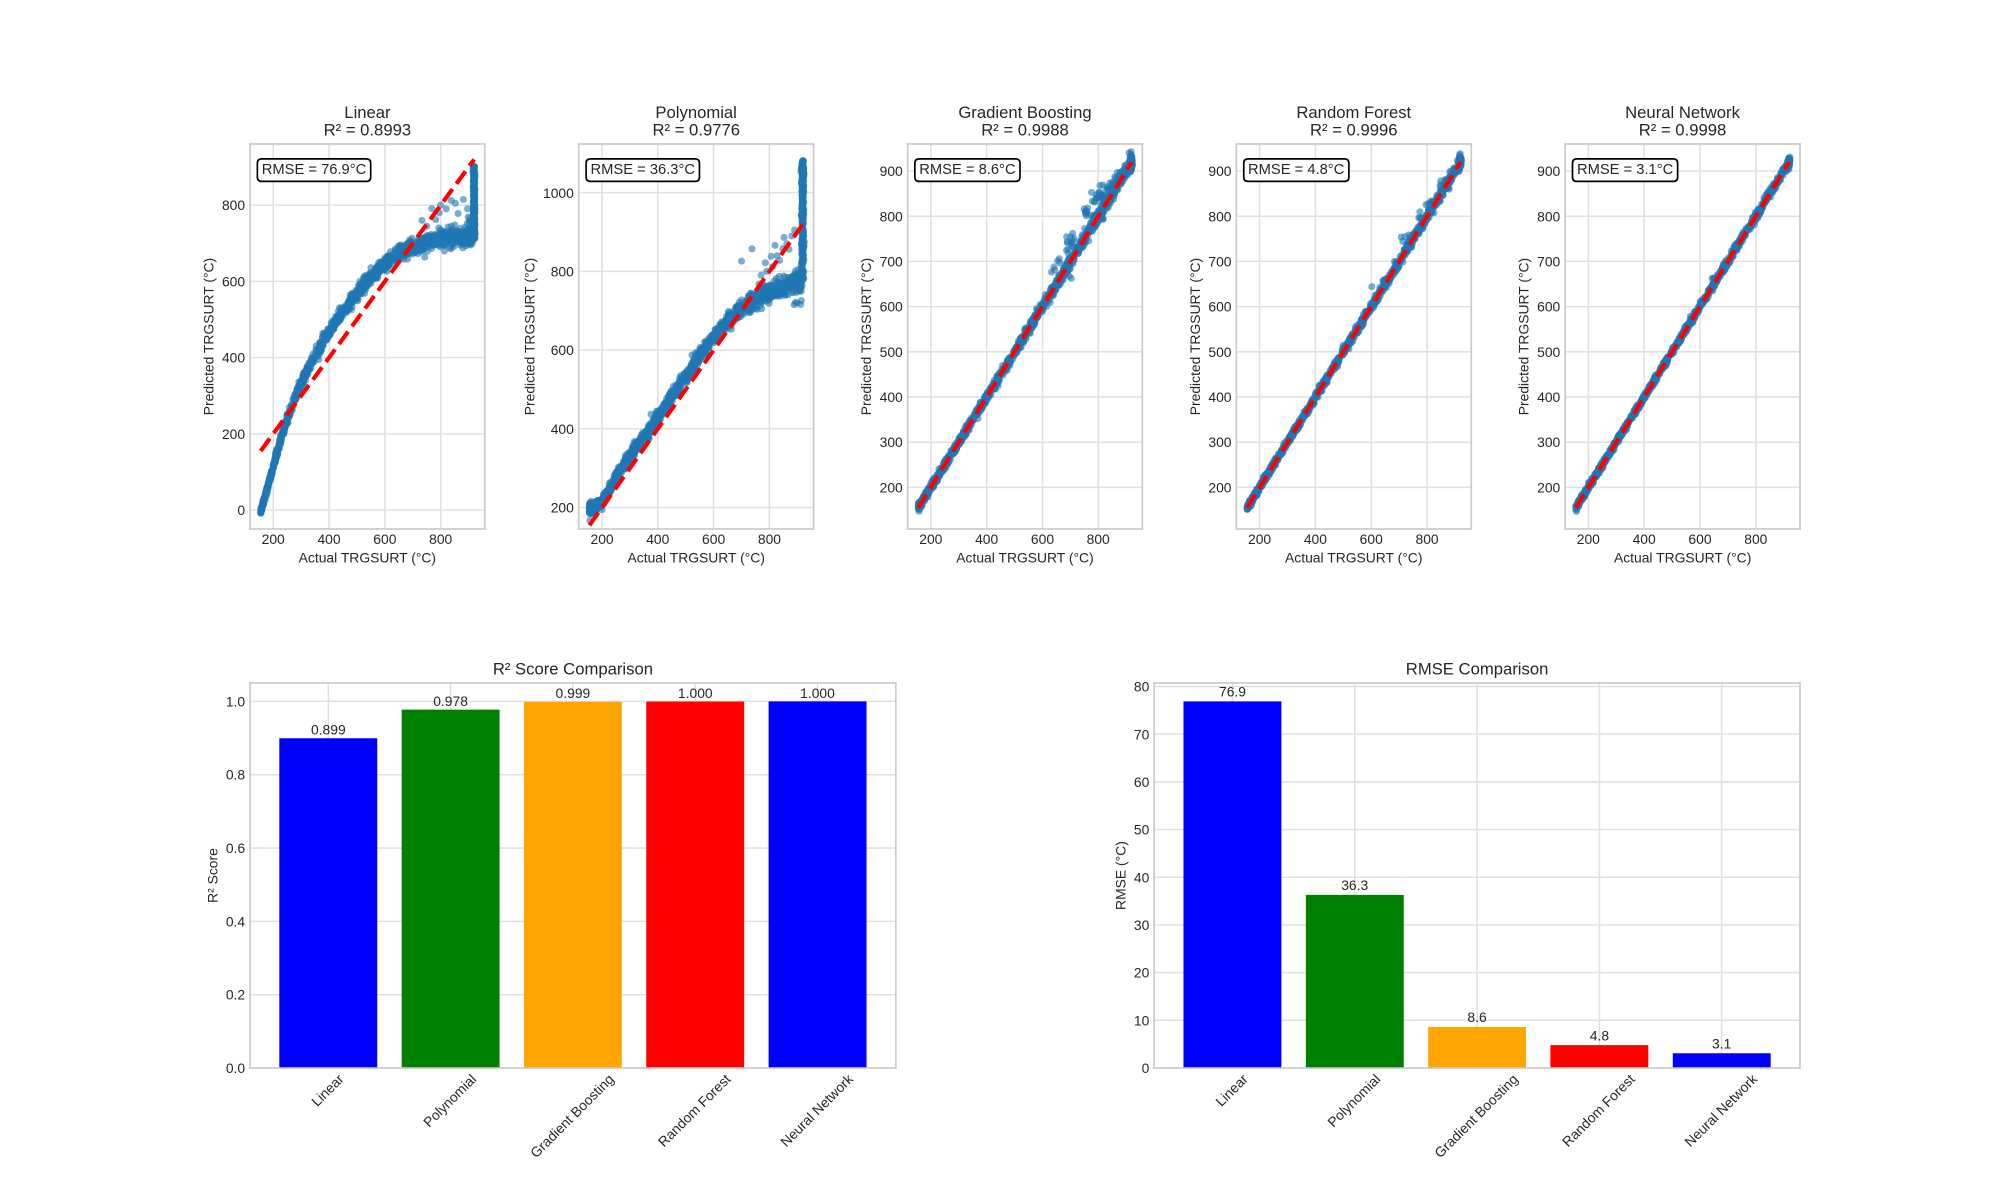  I want to click on svg-text: 50, so click(1142, 830).